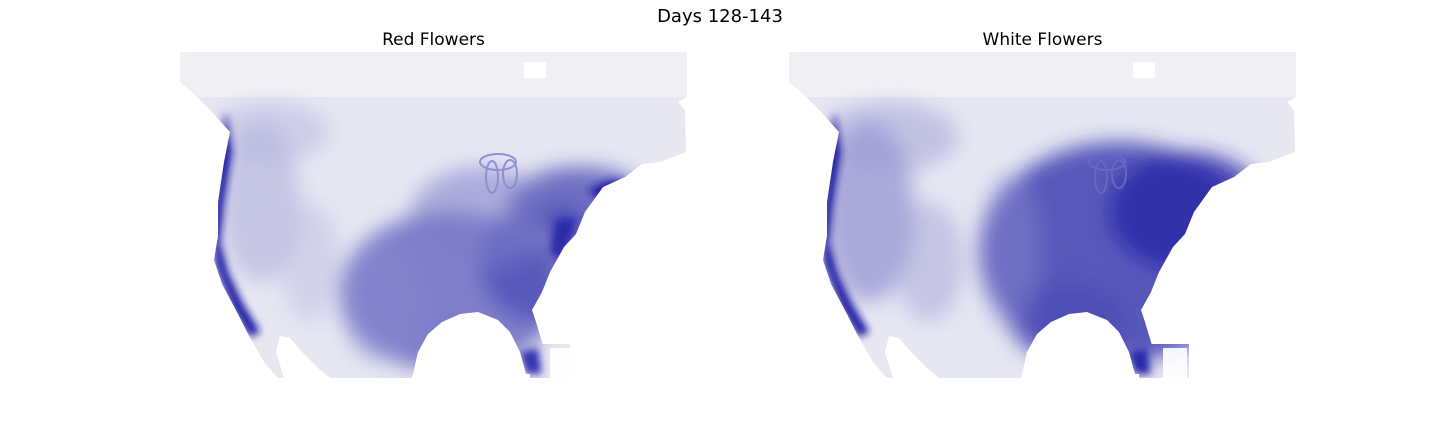 The width and height of the screenshot is (1440, 432). I want to click on figure-title: Days 128-143, so click(720, 16).